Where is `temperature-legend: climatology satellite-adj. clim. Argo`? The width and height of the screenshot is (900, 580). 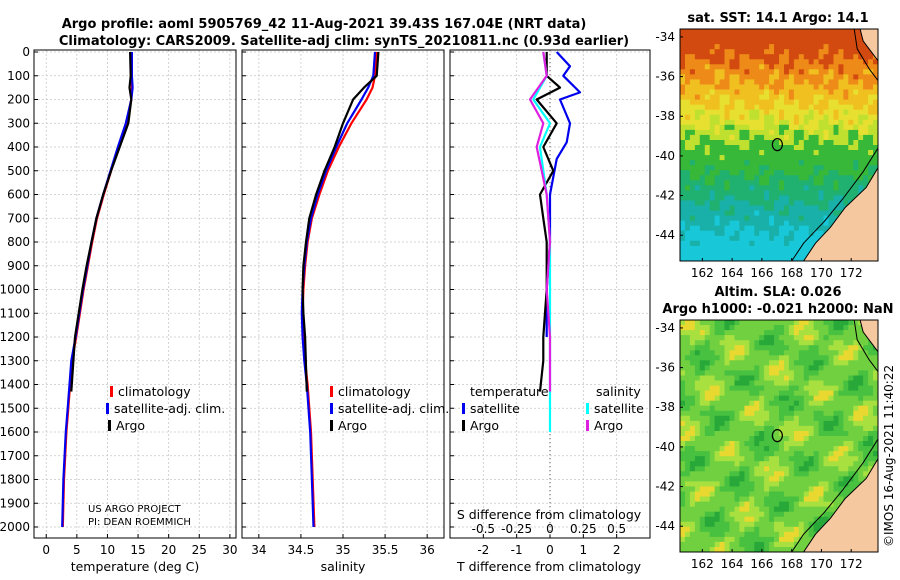
temperature-legend: climatology satellite-adj. clim. Argo is located at coordinates (165, 408).